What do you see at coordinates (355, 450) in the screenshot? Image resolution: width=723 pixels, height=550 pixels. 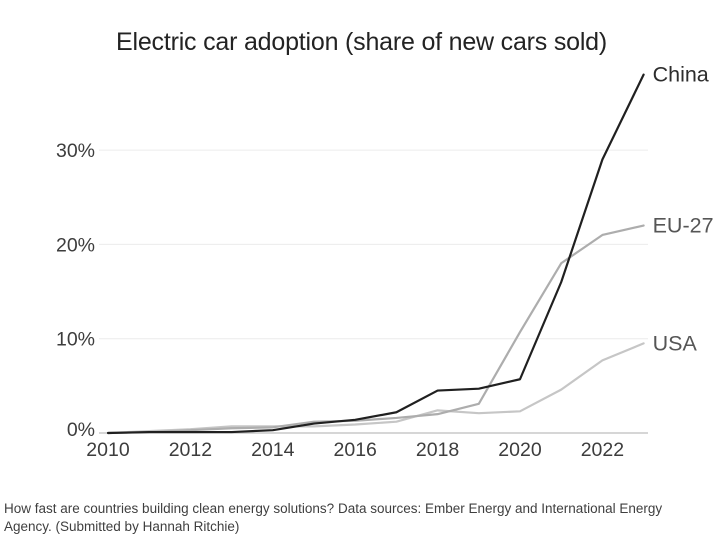 I see `x-tick-label-2016: 2016` at bounding box center [355, 450].